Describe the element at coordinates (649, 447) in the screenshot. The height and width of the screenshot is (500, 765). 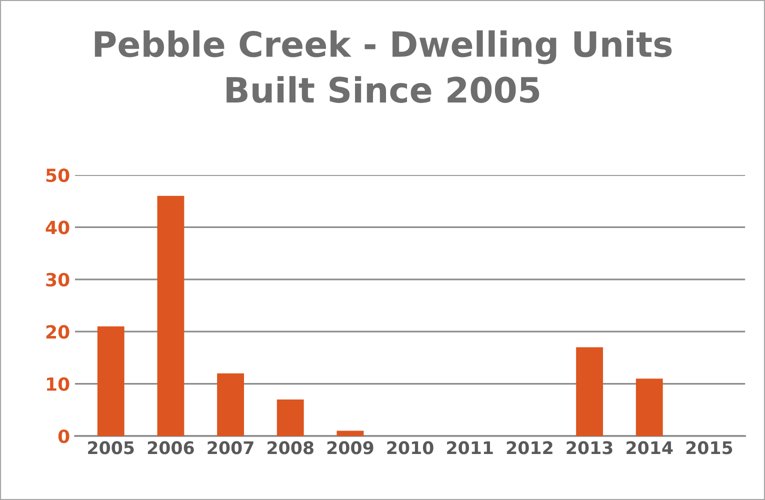
I see `x-tick-label: 2014` at that location.